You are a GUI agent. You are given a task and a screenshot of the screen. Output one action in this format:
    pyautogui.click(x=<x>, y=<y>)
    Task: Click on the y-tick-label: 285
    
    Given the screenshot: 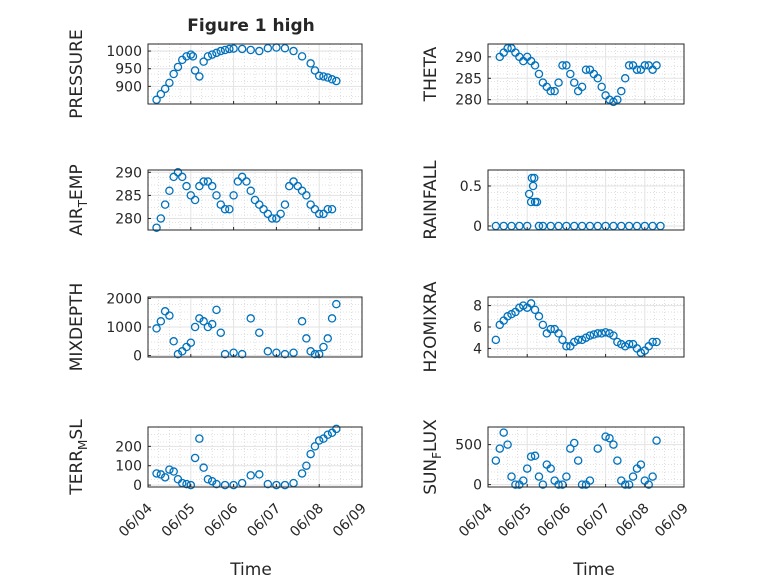 What is the action you would take?
    pyautogui.click(x=468, y=79)
    